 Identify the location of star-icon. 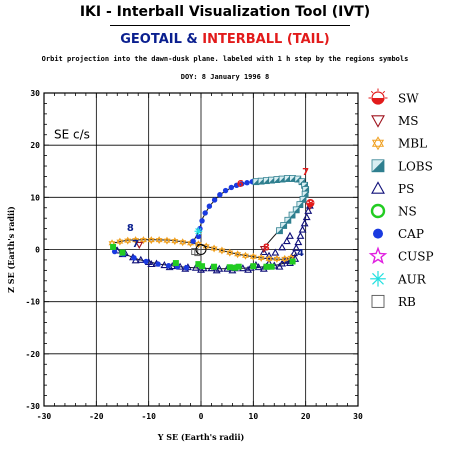
(378, 255).